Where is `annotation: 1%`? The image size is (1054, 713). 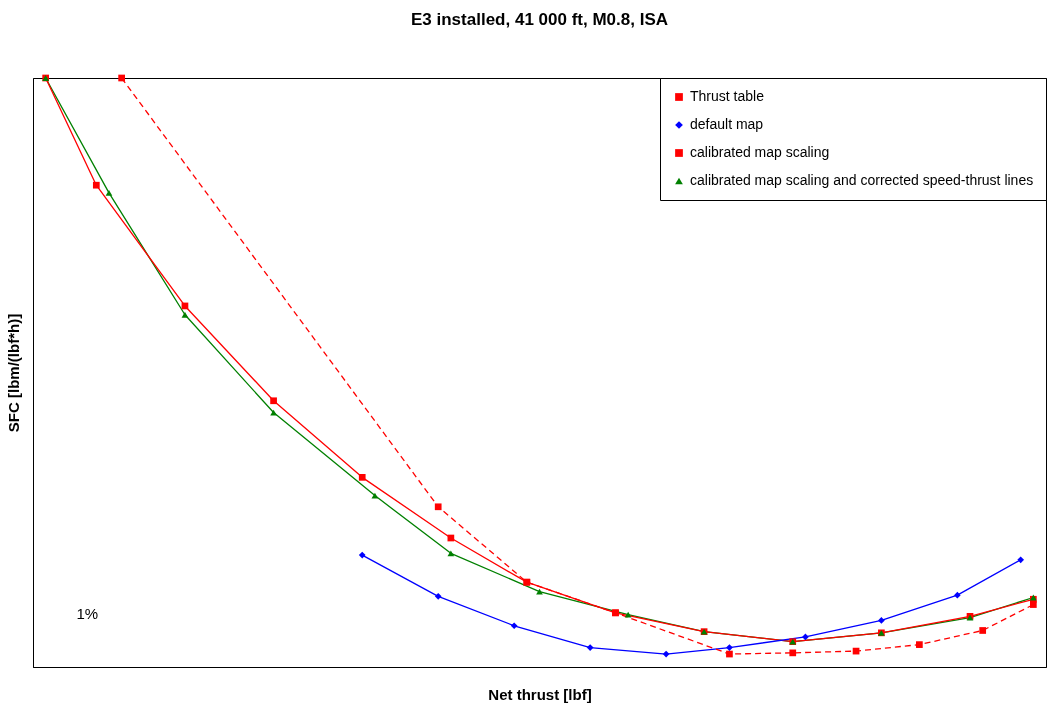 annotation: 1% is located at coordinates (87, 613).